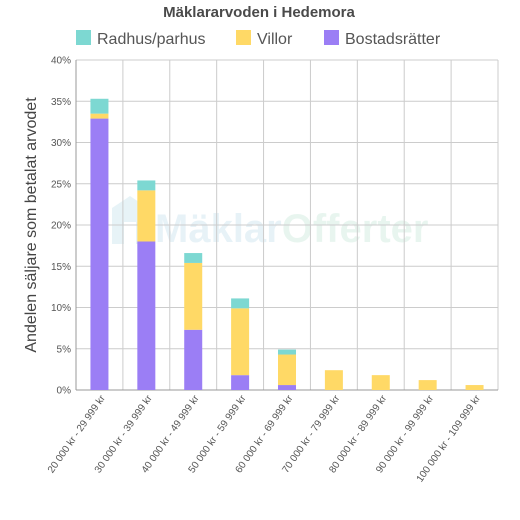 This screenshot has width=520, height=520. What do you see at coordinates (61, 267) in the screenshot?
I see `y-tick-label: 15%` at bounding box center [61, 267].